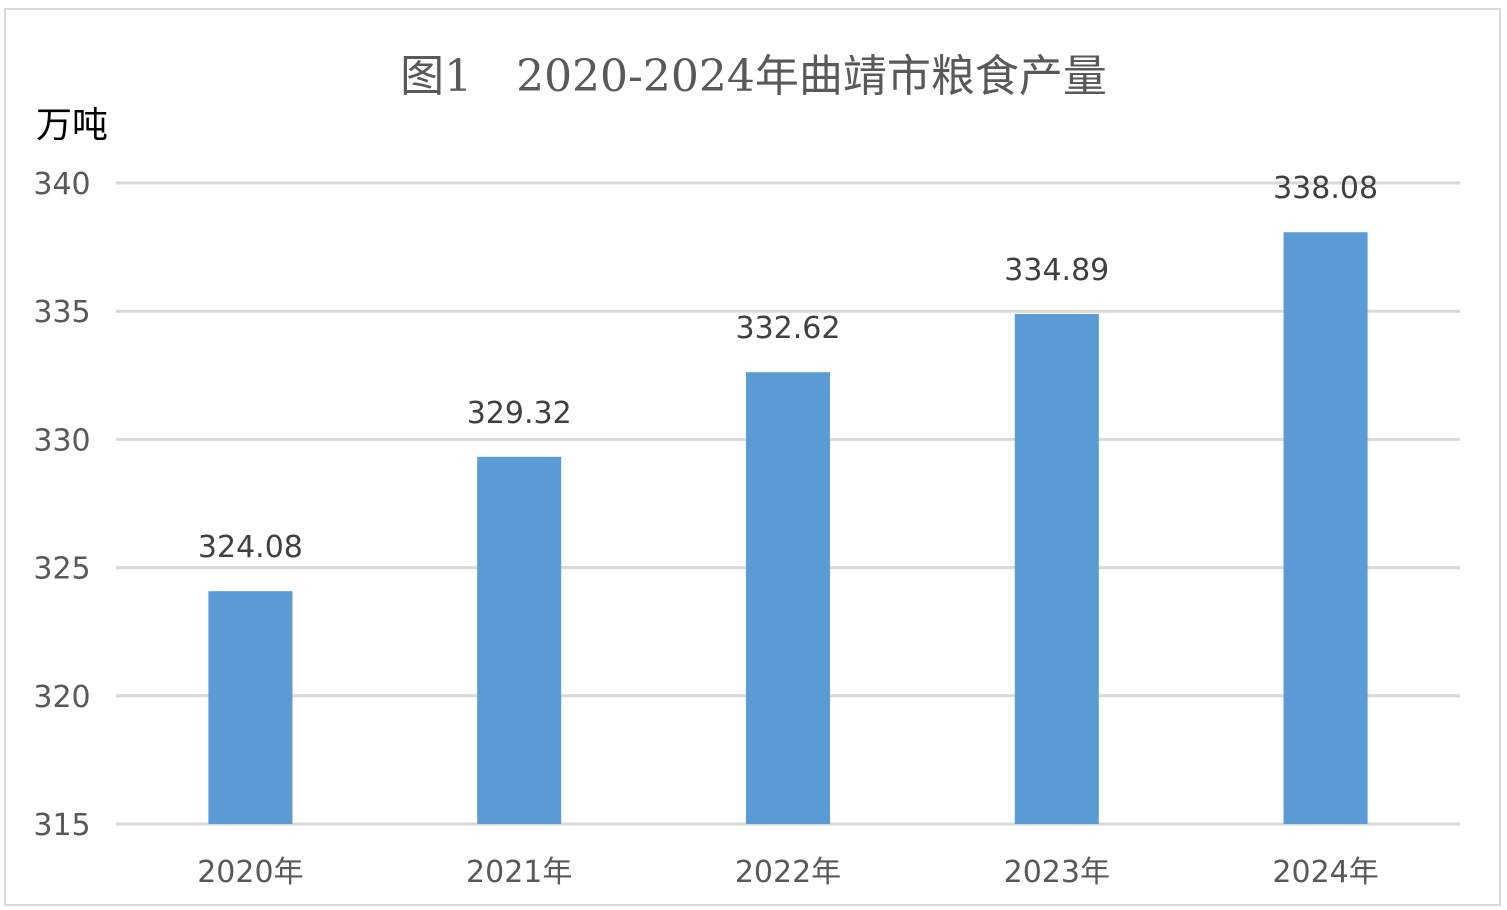 This screenshot has width=1507, height=910. Describe the element at coordinates (250, 872) in the screenshot. I see `x-tick-label: 2020年` at that location.